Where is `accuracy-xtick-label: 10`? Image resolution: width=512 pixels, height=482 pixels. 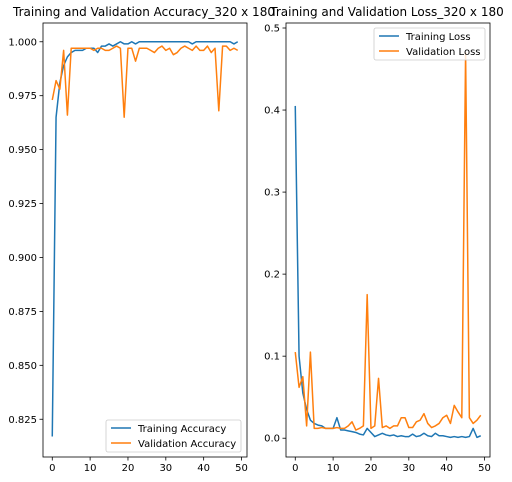 accuracy-xtick-label: 10 is located at coordinates (90, 468).